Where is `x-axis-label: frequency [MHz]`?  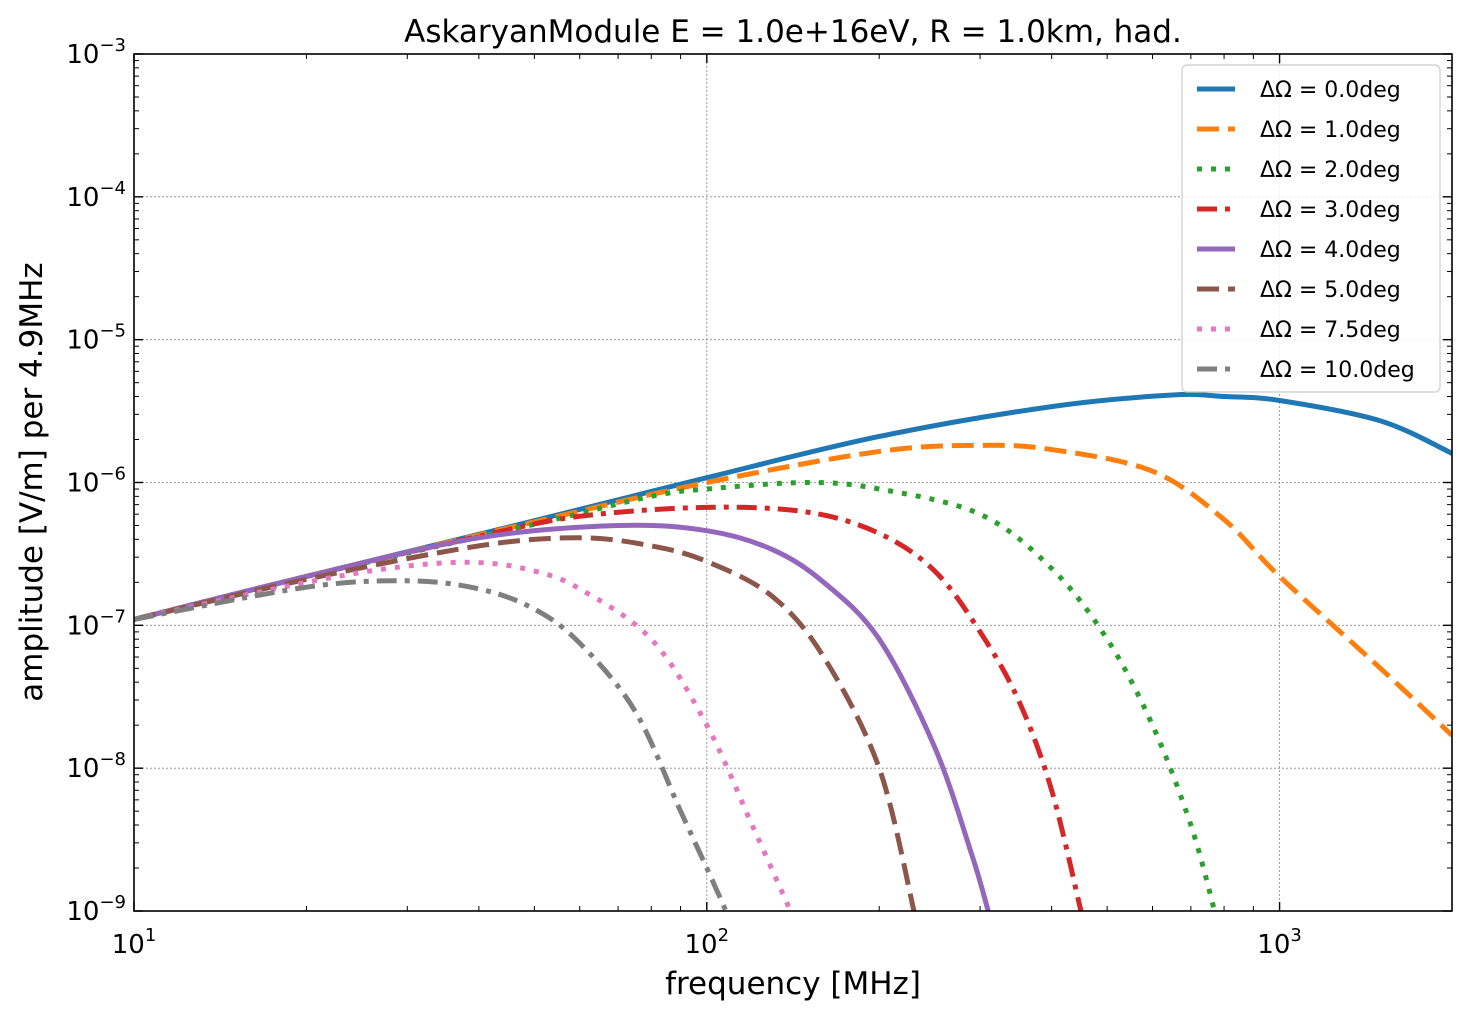
x-axis-label: frequency [MHz] is located at coordinates (793, 984).